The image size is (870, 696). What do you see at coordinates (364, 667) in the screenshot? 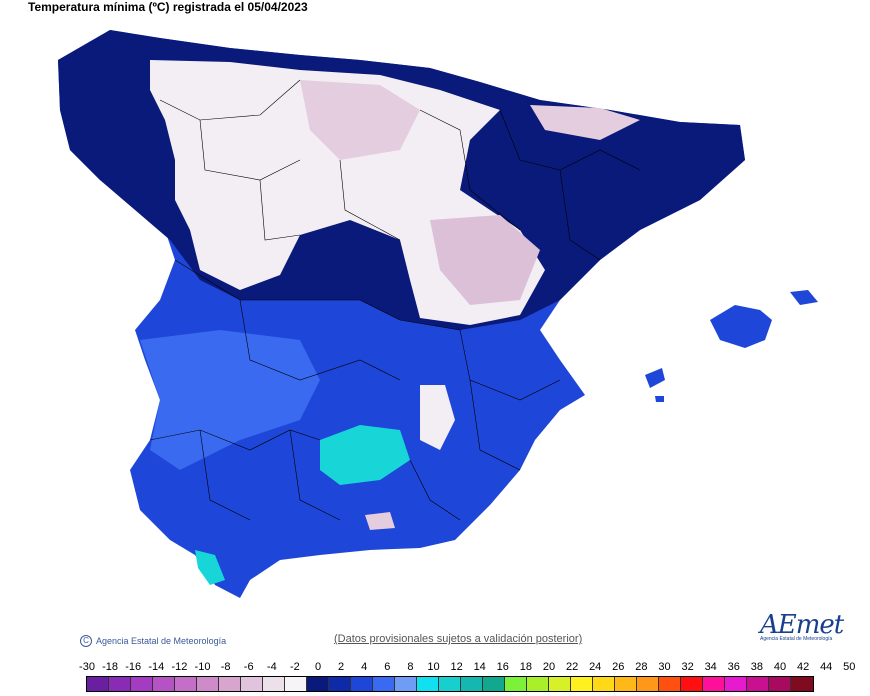
I see `scale-label: 4` at bounding box center [364, 667].